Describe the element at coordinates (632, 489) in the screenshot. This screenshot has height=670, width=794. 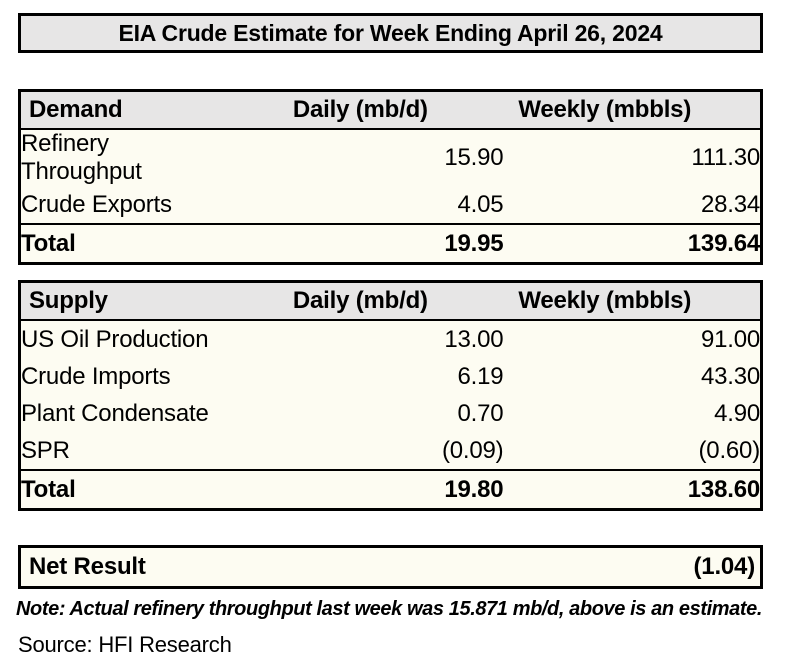
I see `cell-weekly: 138.60` at that location.